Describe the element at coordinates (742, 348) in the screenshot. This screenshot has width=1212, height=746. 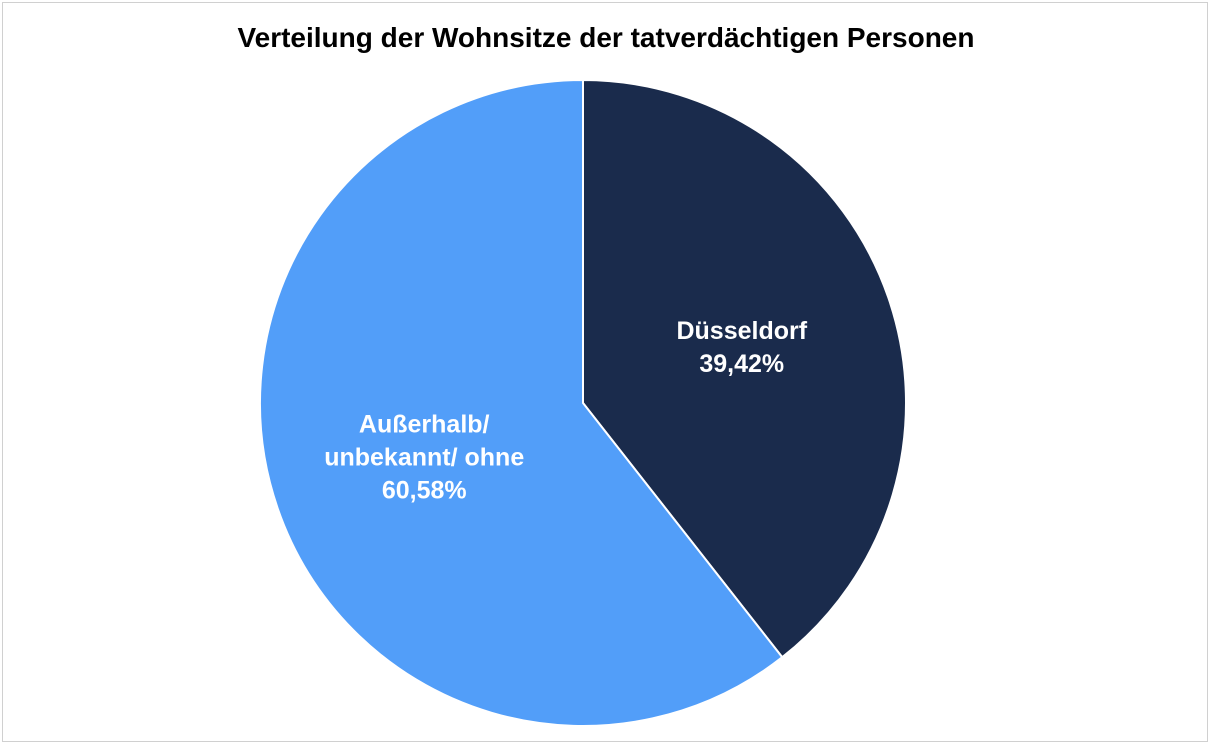
I see `slice-label: Düsseldorf 39,42%` at that location.